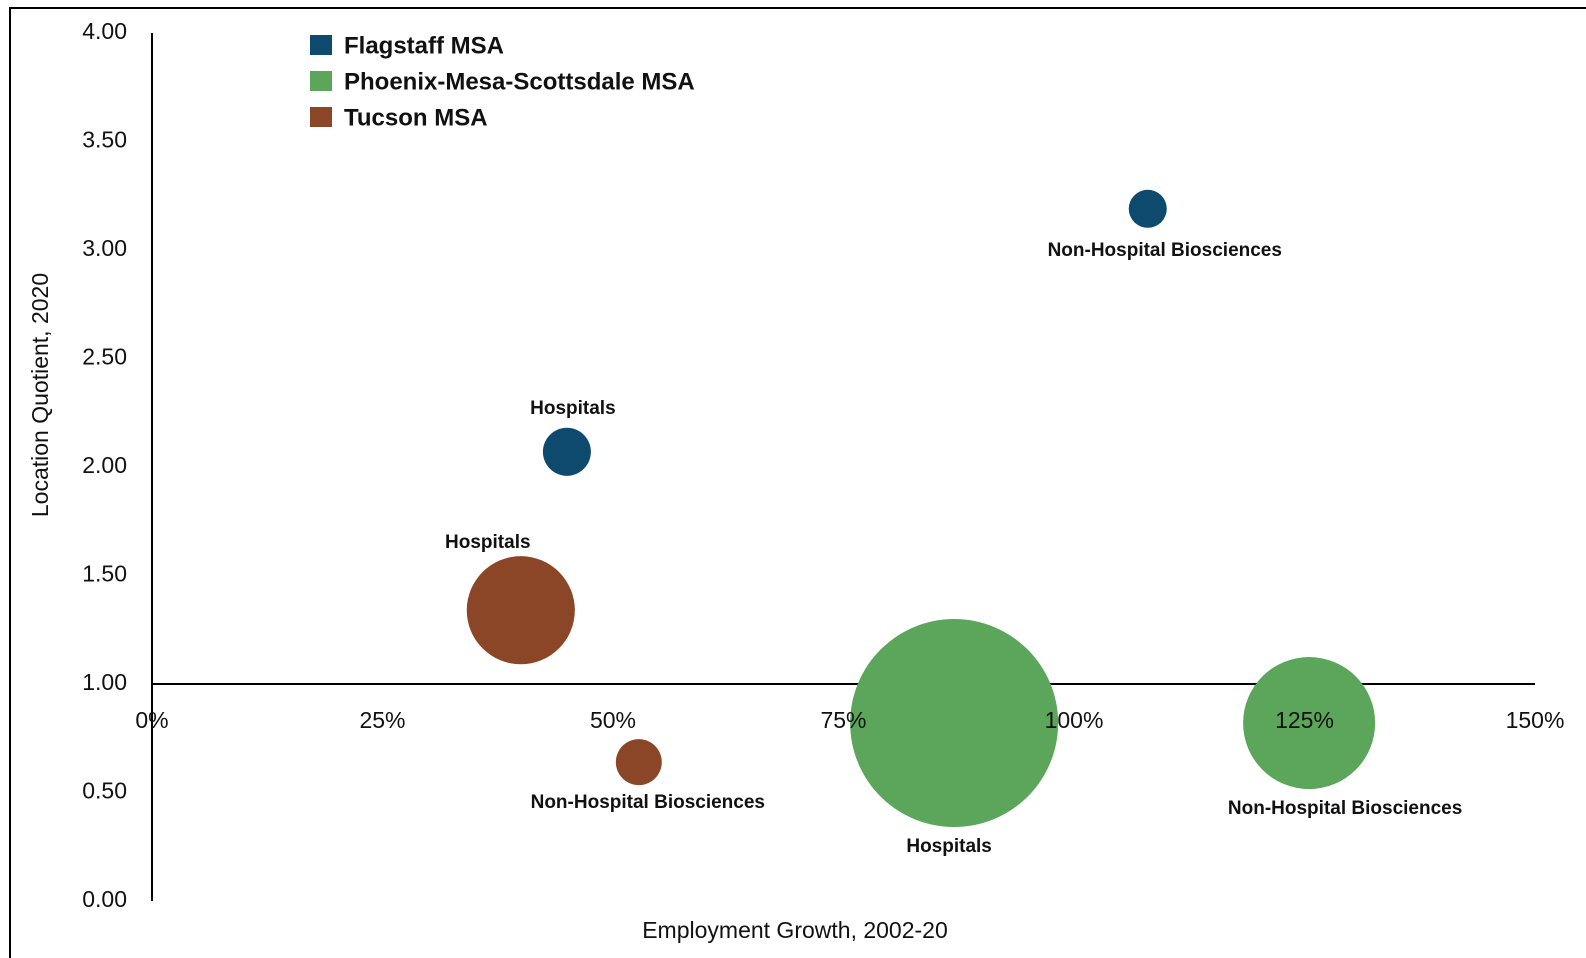 The image size is (1586, 958). What do you see at coordinates (1535, 720) in the screenshot?
I see `x-tick-label: 150%` at bounding box center [1535, 720].